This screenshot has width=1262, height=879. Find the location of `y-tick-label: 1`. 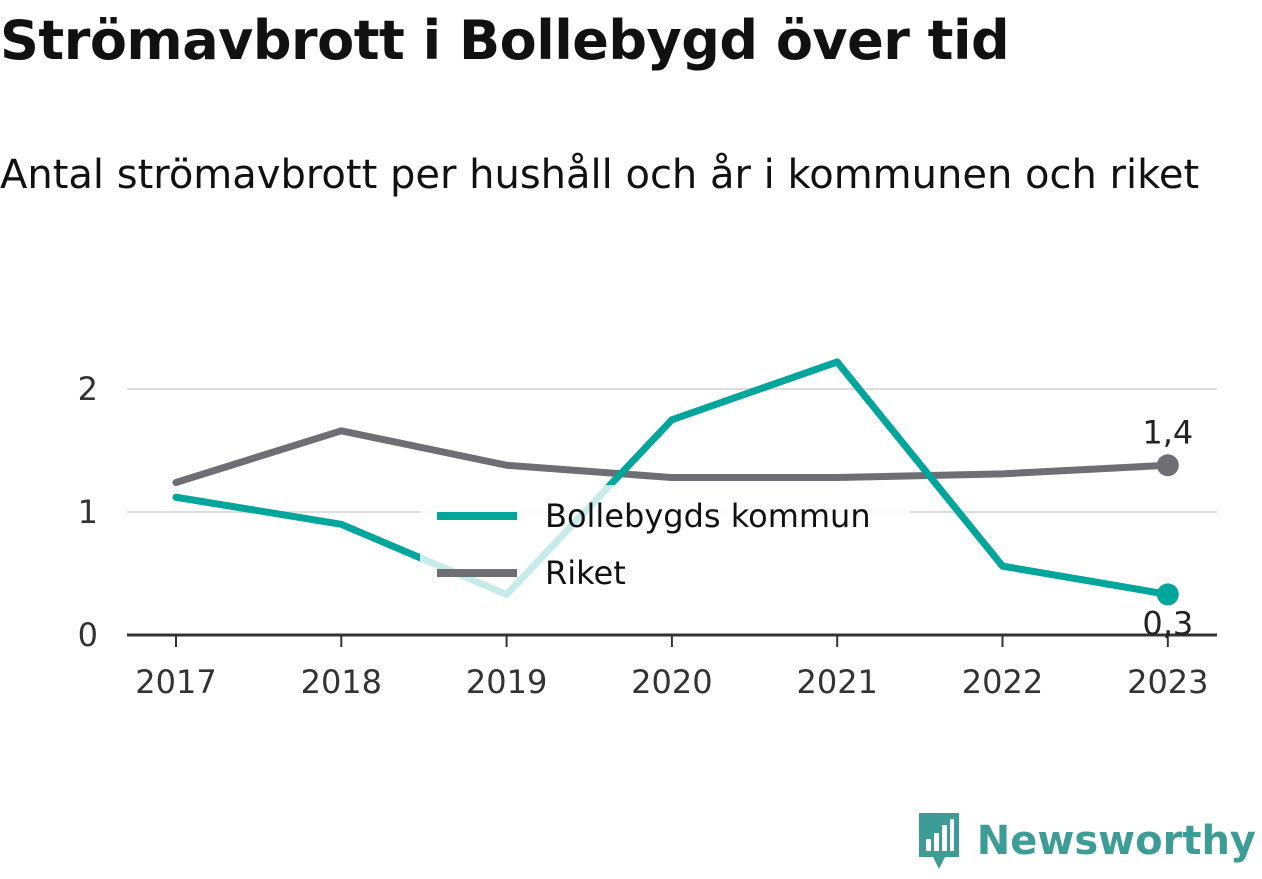

y-tick-label: 1 is located at coordinates (88, 512).